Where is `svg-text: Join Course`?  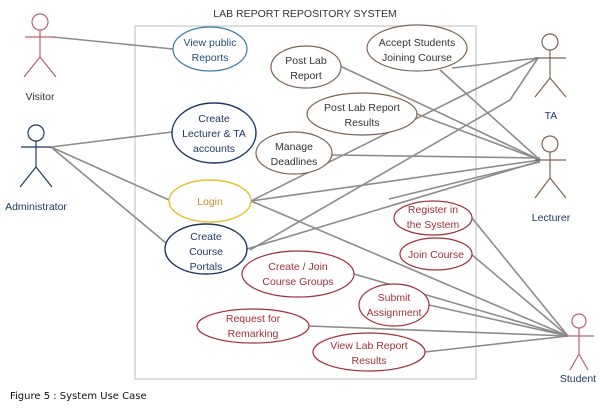
svg-text: Join Course is located at coordinates (436, 255).